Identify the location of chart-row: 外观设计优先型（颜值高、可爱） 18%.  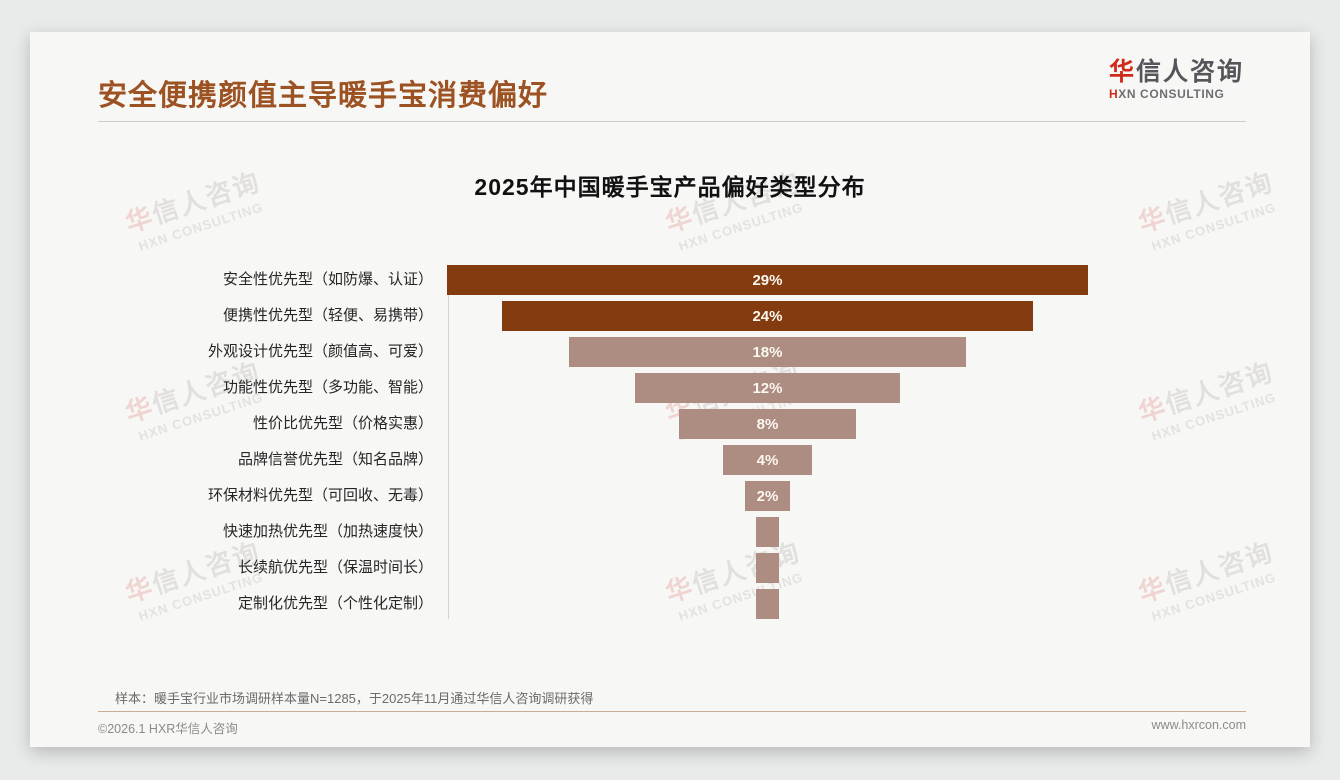
(670, 352).